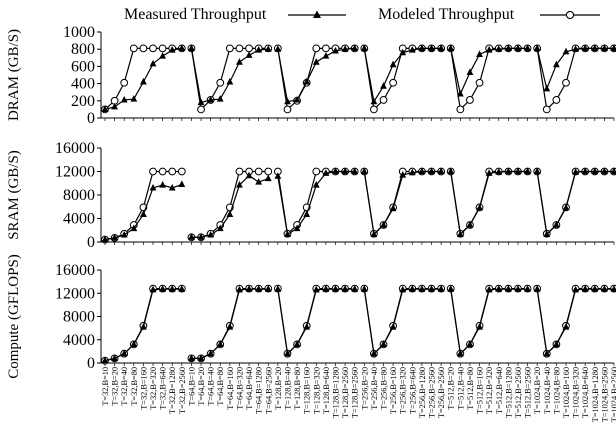  I want to click on x-tick-label: T=128,B=160, so click(307, 390).